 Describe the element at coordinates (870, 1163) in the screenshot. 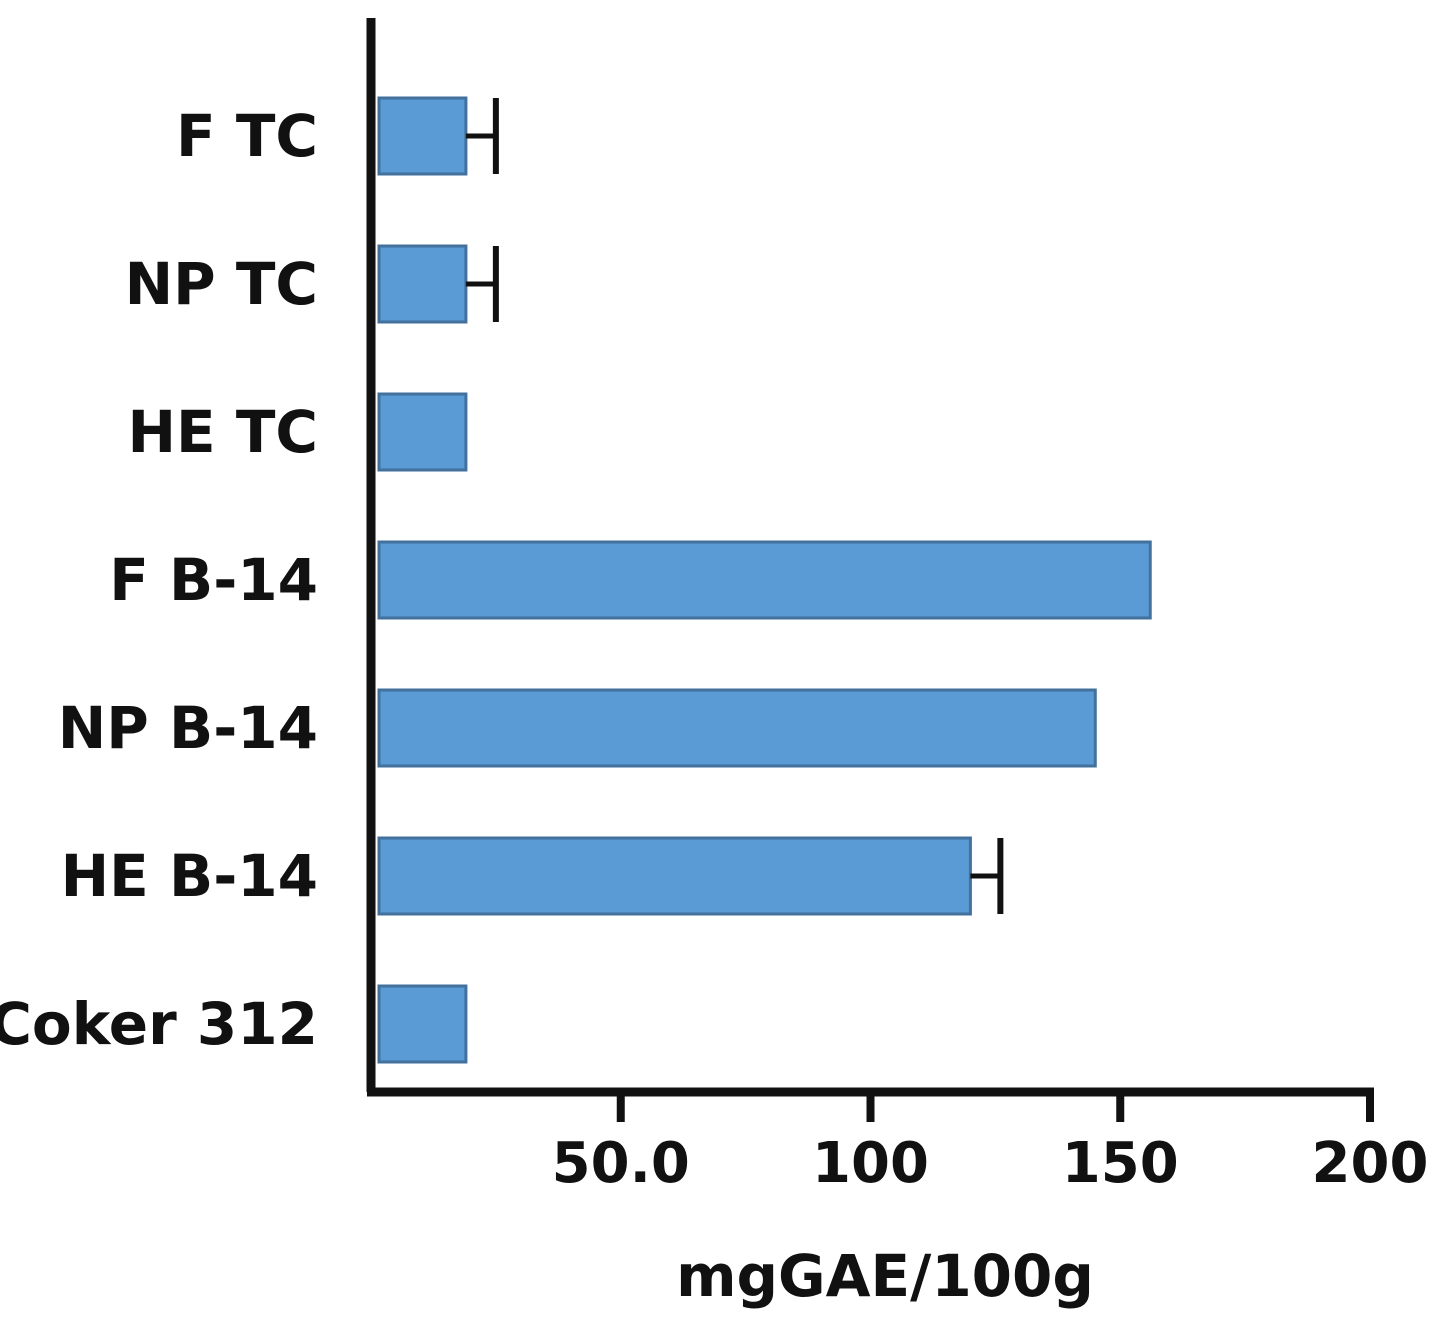

I see `x-tick-label-1: 100` at that location.